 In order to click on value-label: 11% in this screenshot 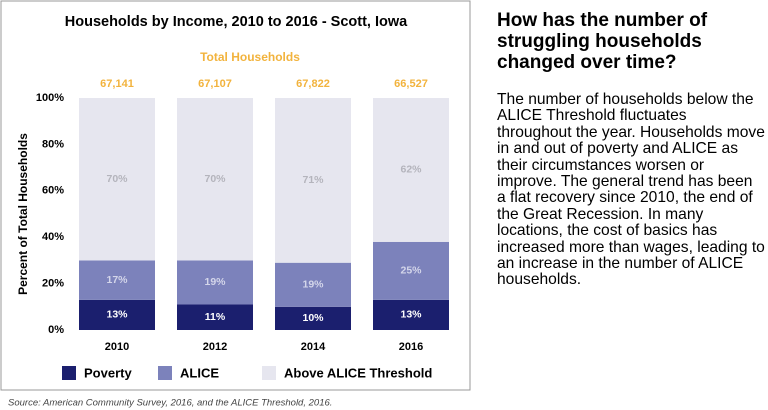, I will do `click(215, 317)`.